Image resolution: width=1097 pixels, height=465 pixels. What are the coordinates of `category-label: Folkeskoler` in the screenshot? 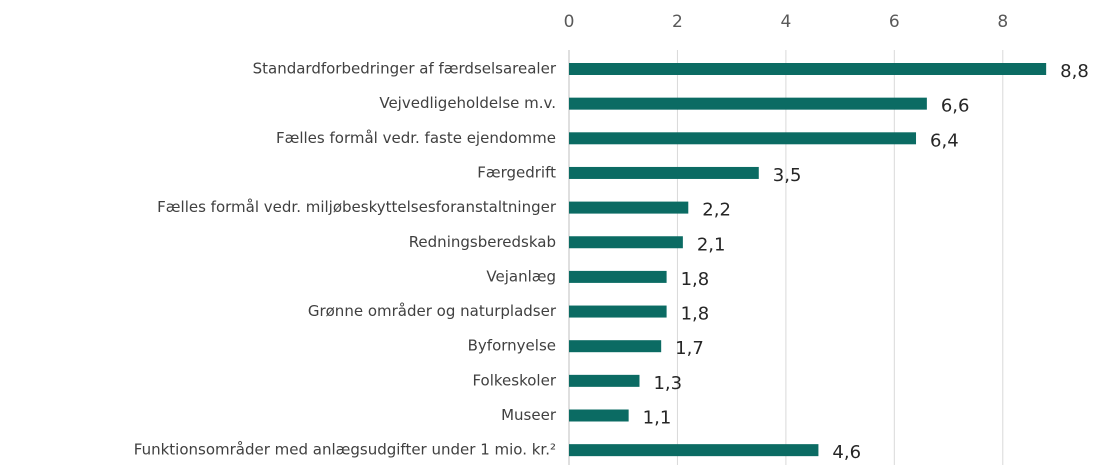 It's located at (514, 380).